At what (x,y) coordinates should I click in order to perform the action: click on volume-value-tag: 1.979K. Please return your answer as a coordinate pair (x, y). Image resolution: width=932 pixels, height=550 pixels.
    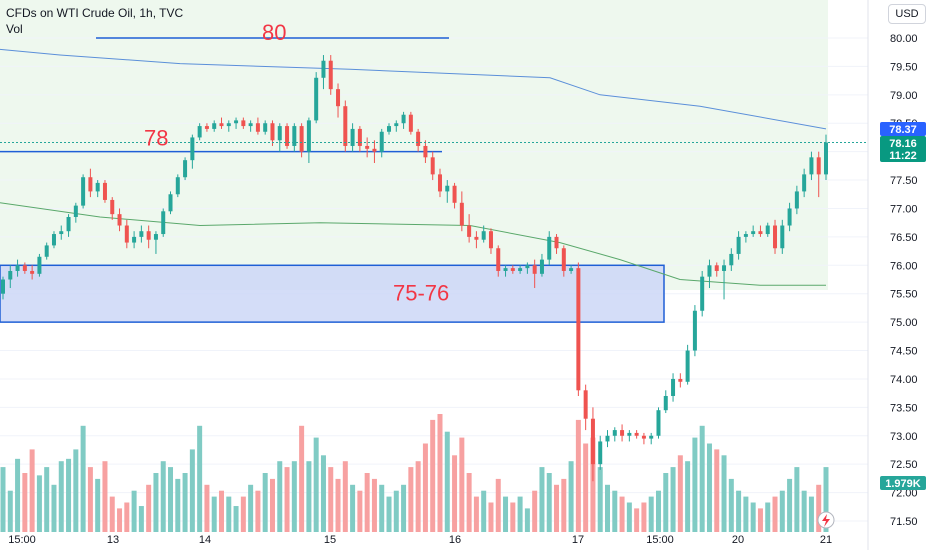
    Looking at the image, I should click on (903, 483).